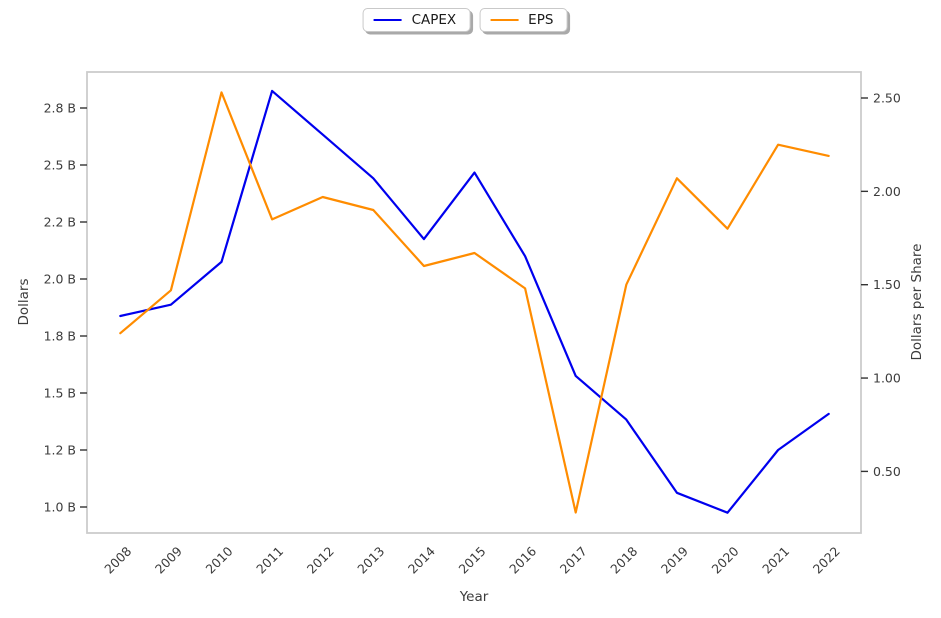 The width and height of the screenshot is (941, 618). What do you see at coordinates (269, 560) in the screenshot?
I see `x-axis-tick-label: 2011` at bounding box center [269, 560].